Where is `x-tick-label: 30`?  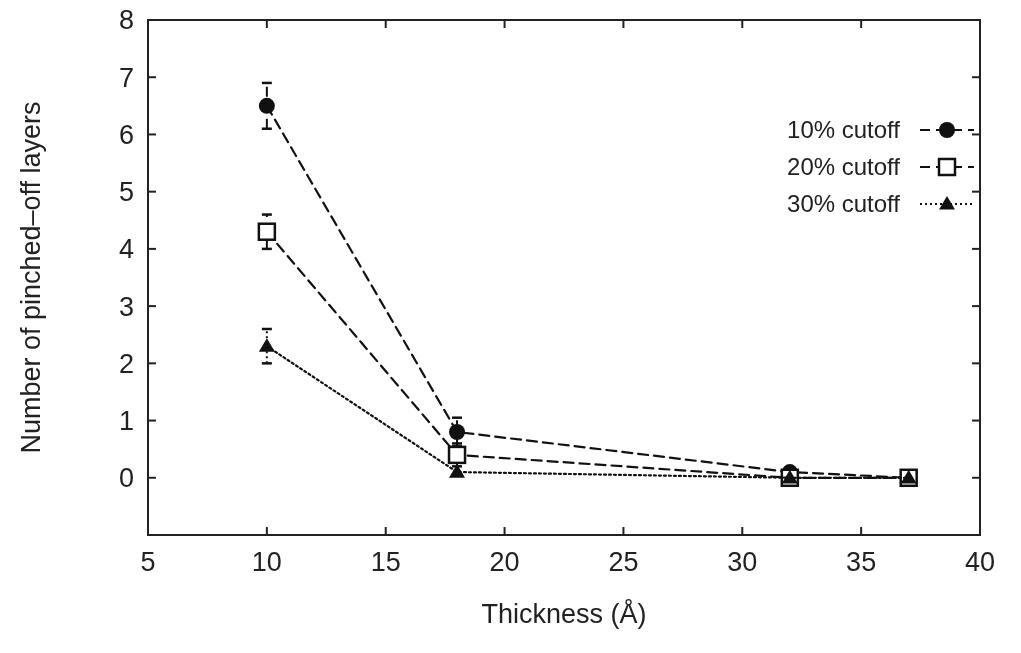 x-tick-label: 30 is located at coordinates (742, 562).